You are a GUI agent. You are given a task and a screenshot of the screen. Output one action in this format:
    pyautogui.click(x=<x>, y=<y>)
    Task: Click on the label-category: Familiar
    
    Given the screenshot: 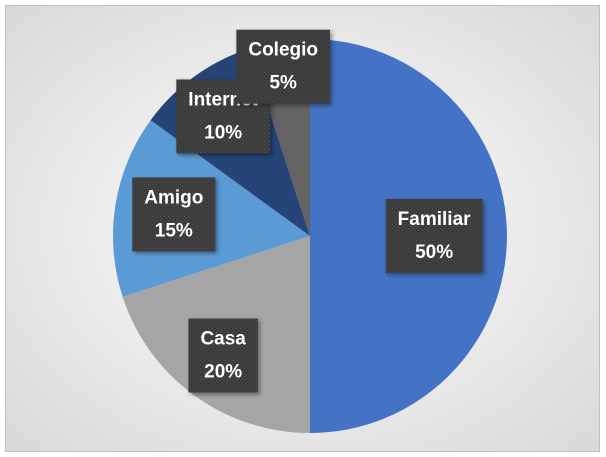 What is the action you would take?
    pyautogui.click(x=434, y=219)
    